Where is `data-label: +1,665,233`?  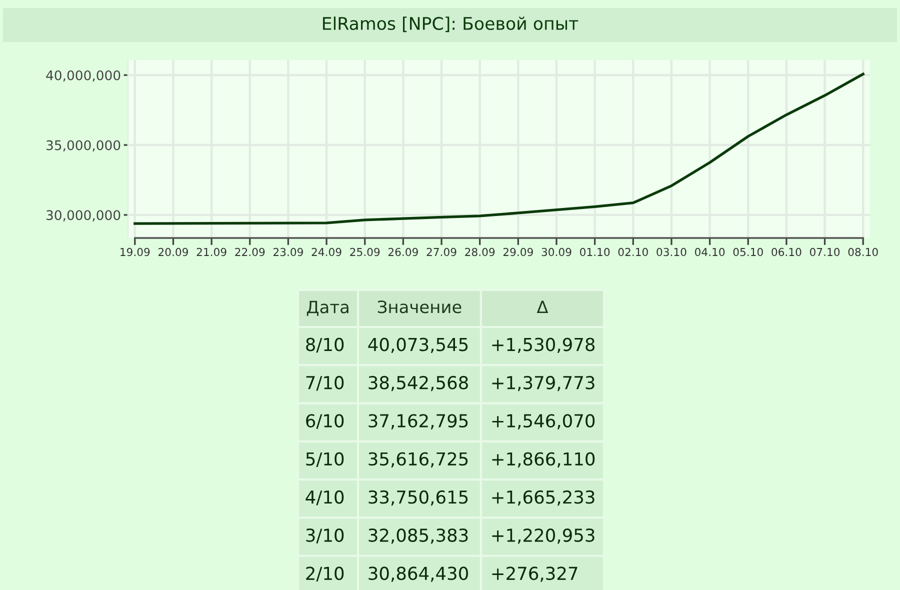
data-label: +1,665,233 is located at coordinates (543, 498).